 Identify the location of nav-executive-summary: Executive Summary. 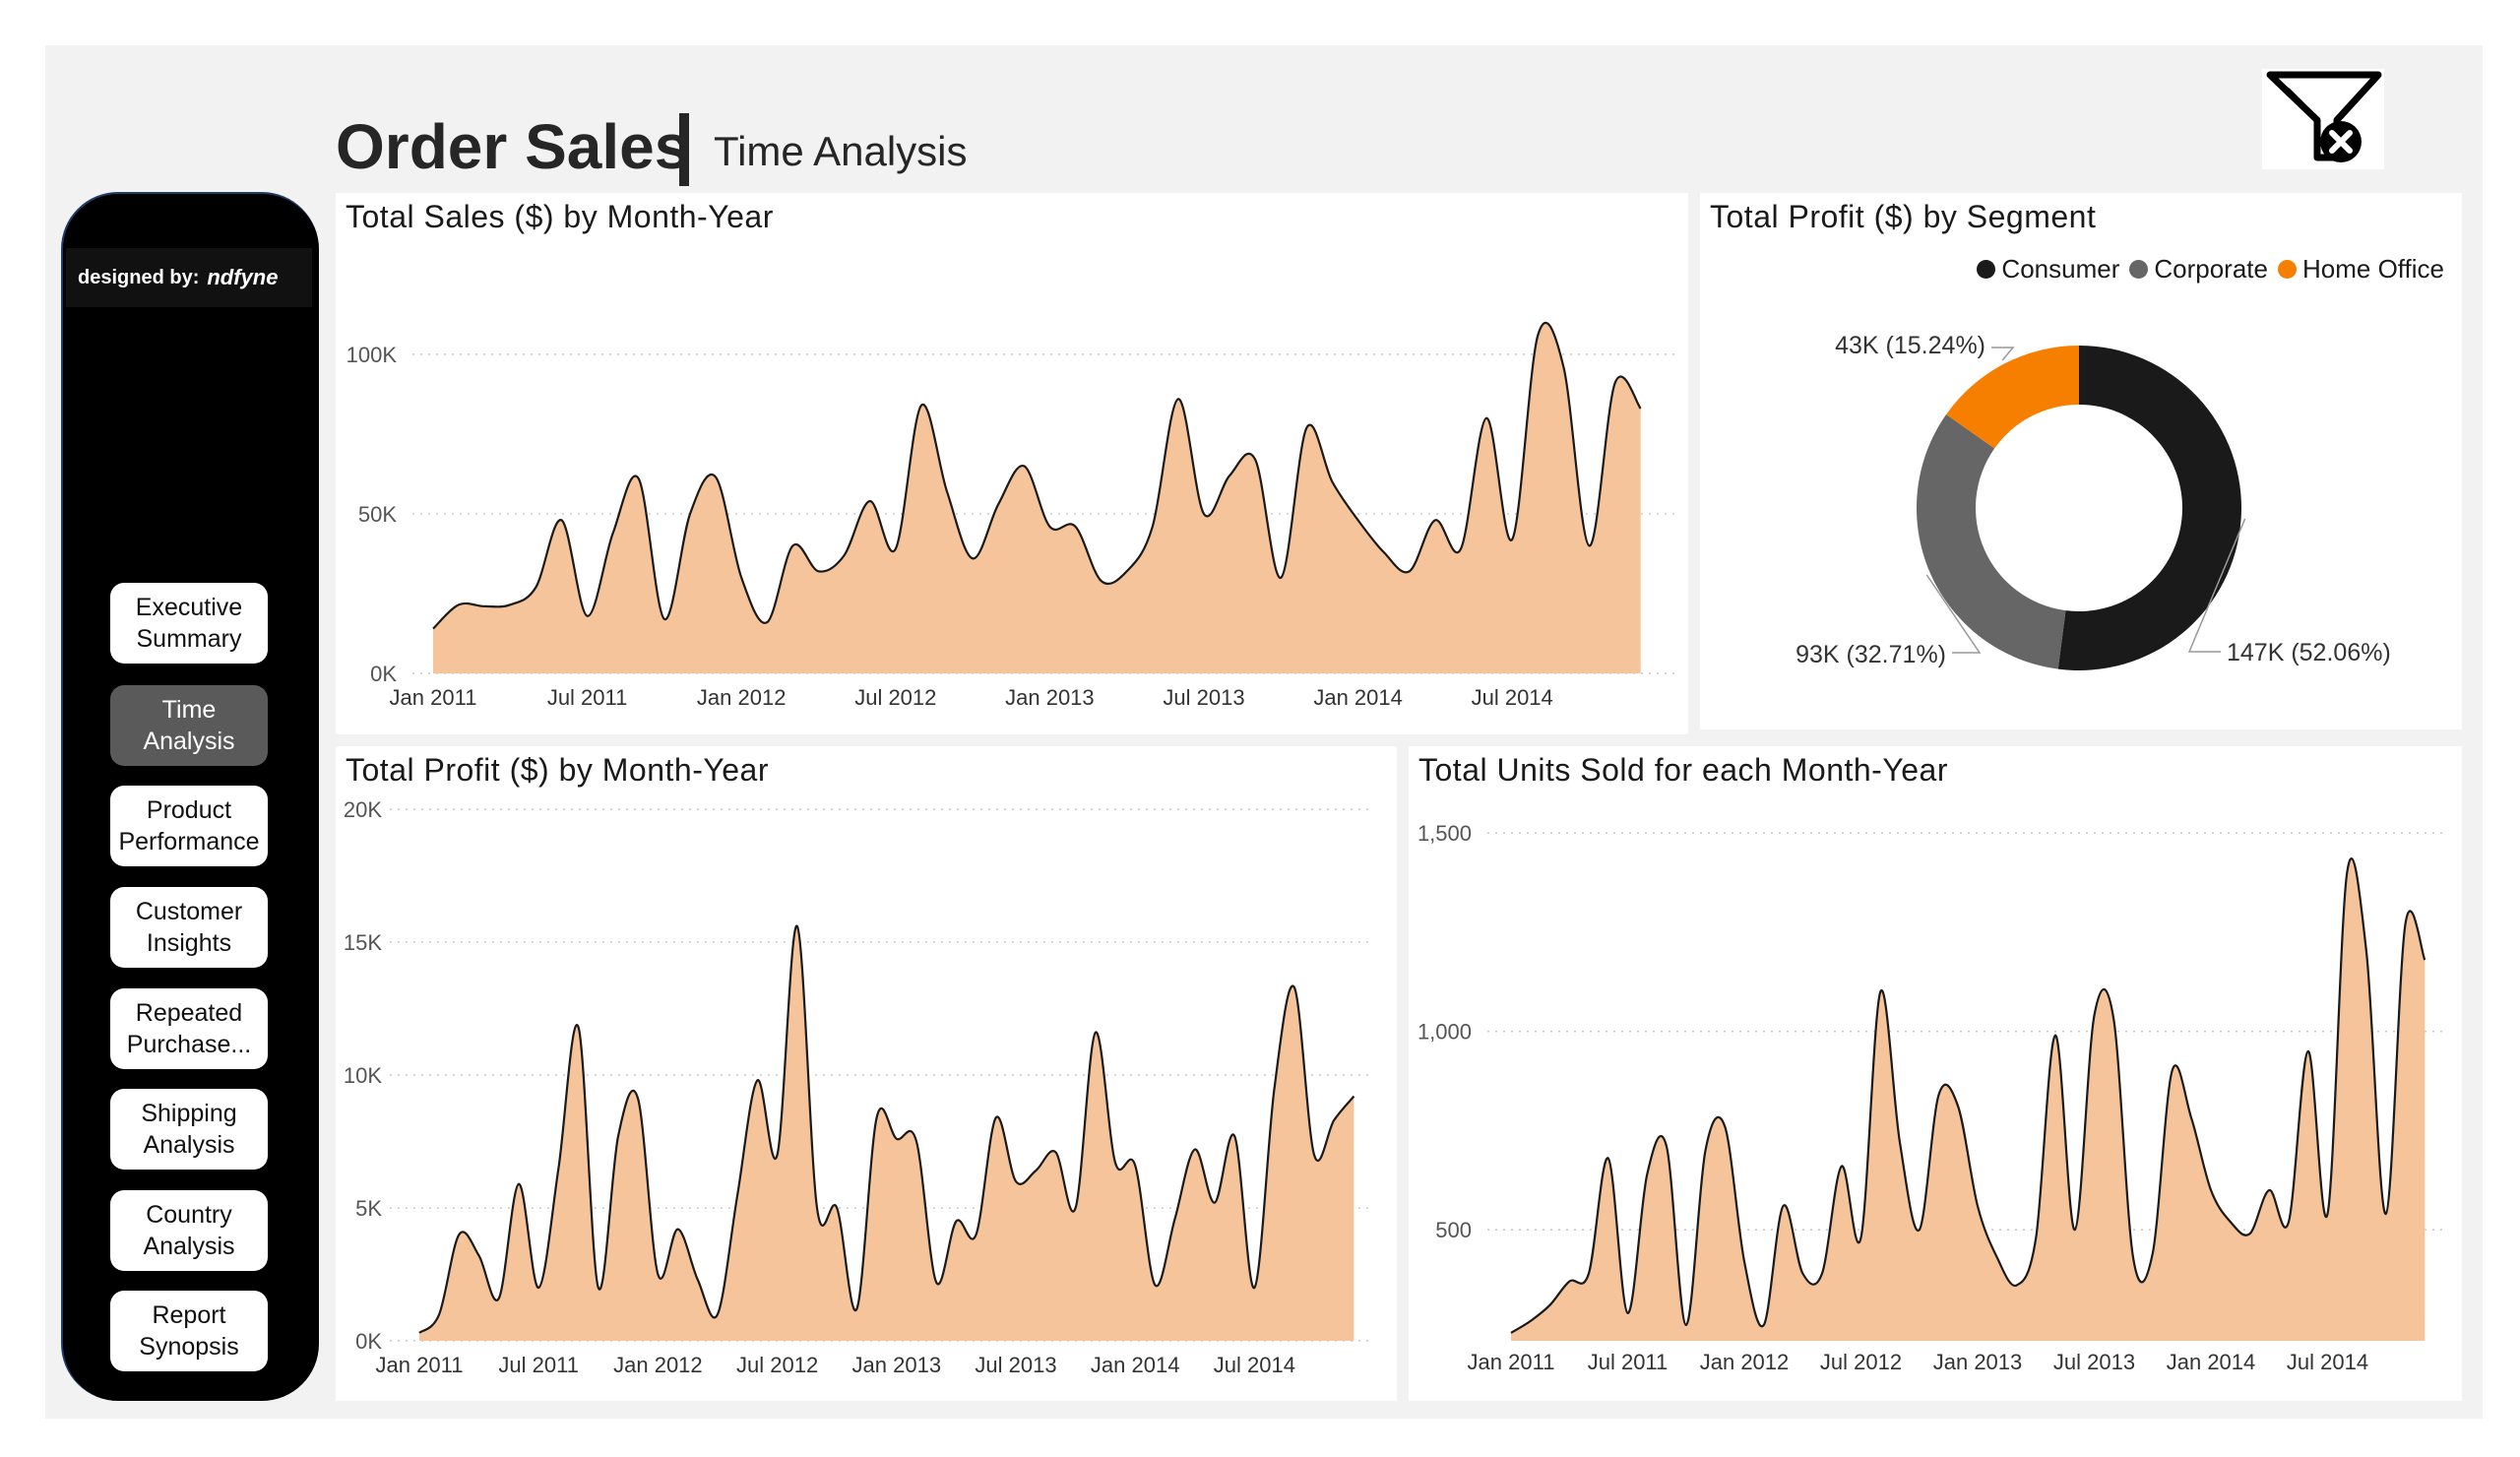
(189, 623).